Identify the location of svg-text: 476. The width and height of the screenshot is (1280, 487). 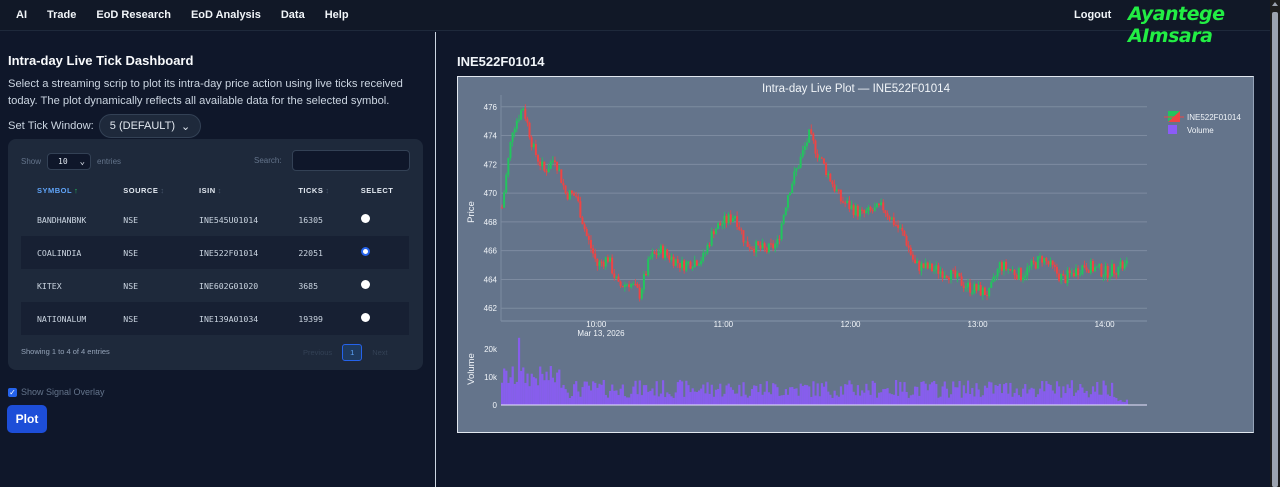
(491, 107).